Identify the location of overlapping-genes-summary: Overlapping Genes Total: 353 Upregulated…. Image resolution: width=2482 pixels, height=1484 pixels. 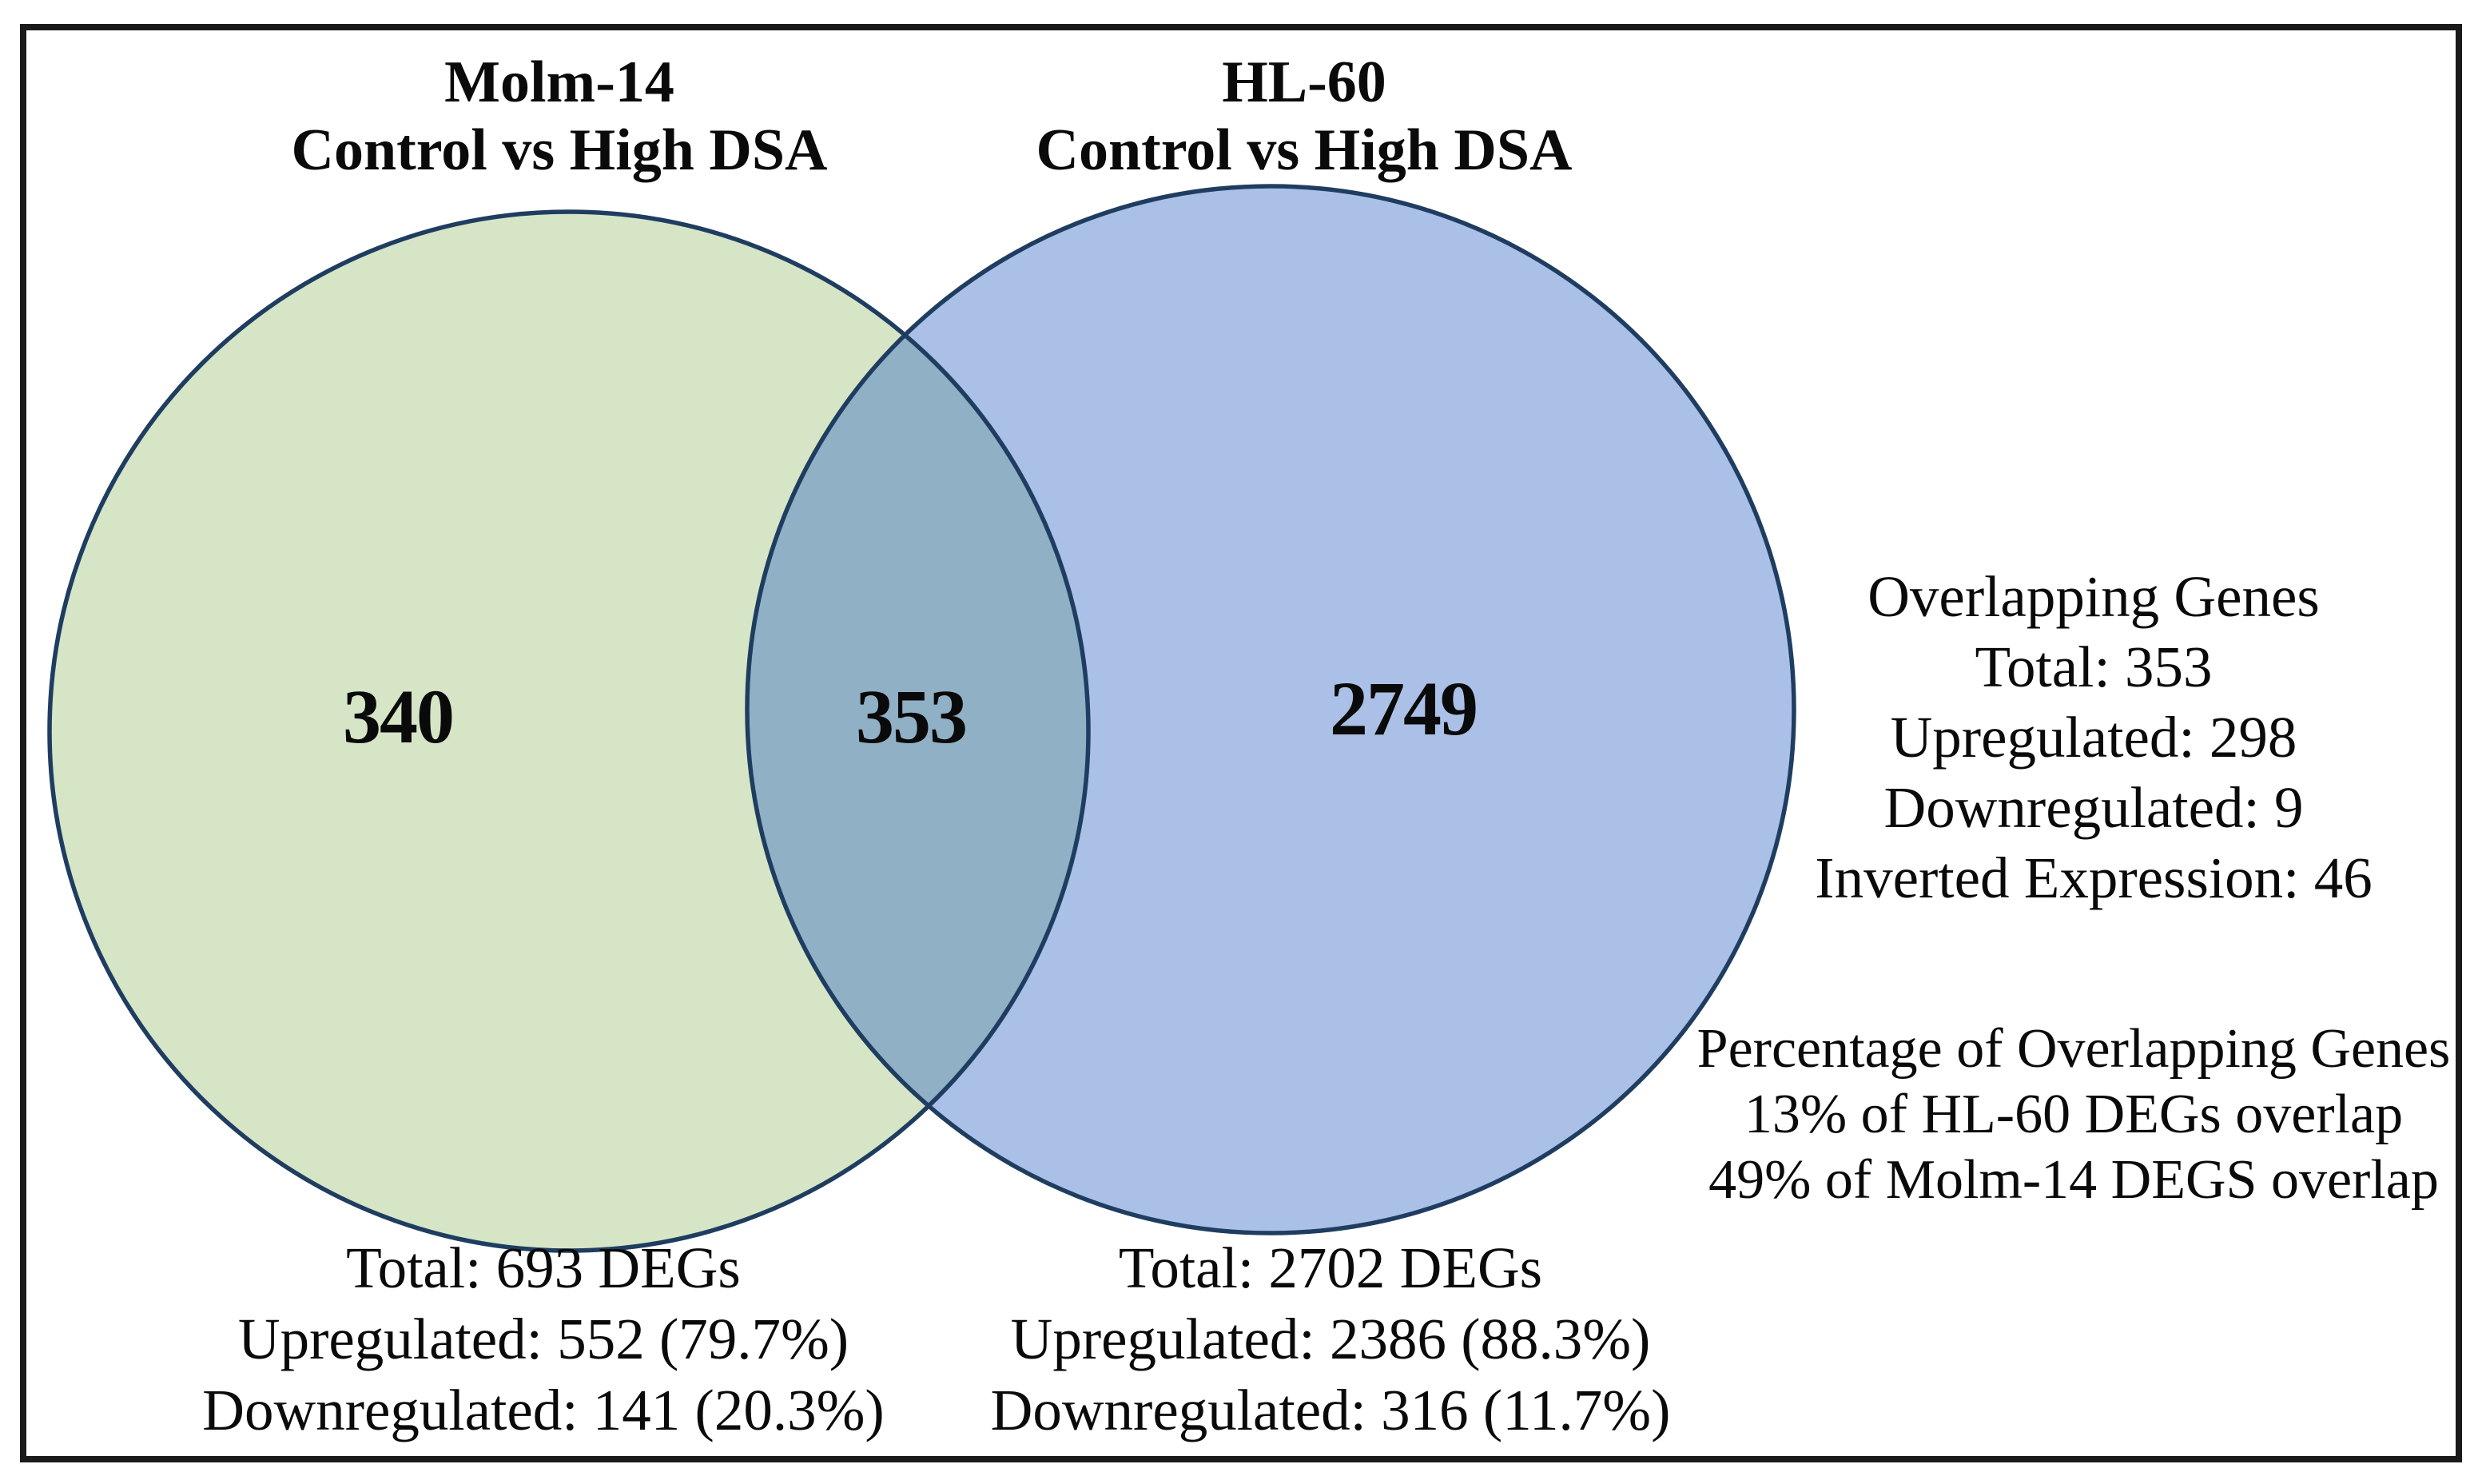
(2093, 738).